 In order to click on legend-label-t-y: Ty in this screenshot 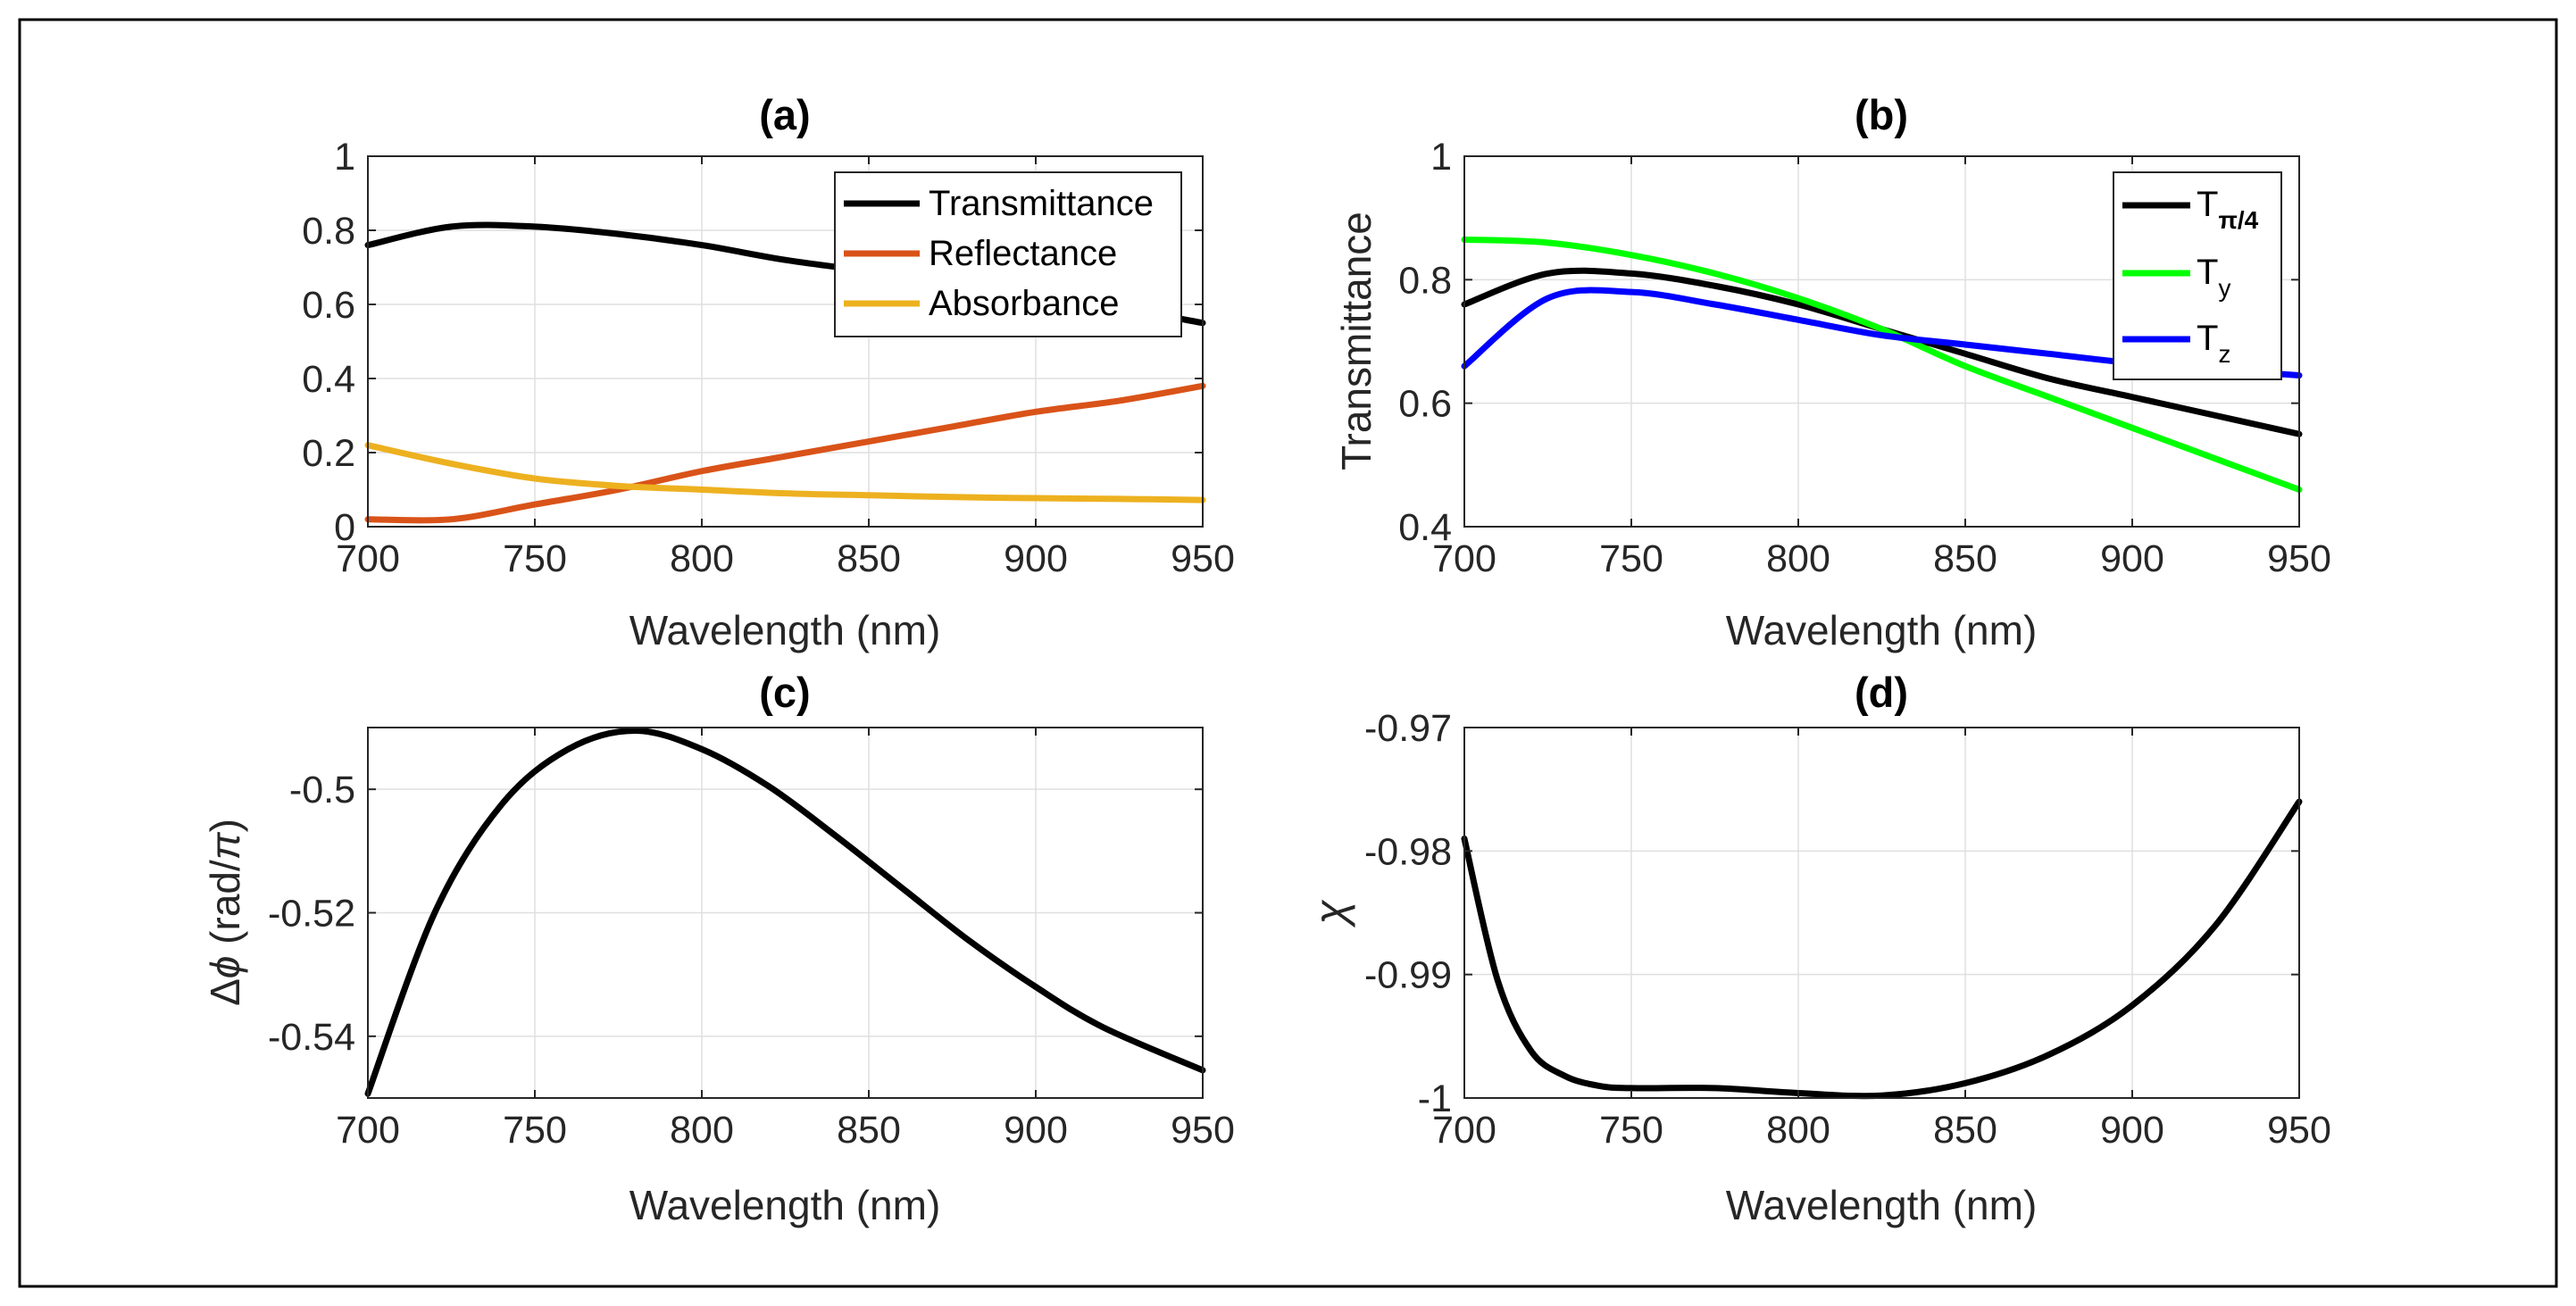, I will do `click(2213, 277)`.